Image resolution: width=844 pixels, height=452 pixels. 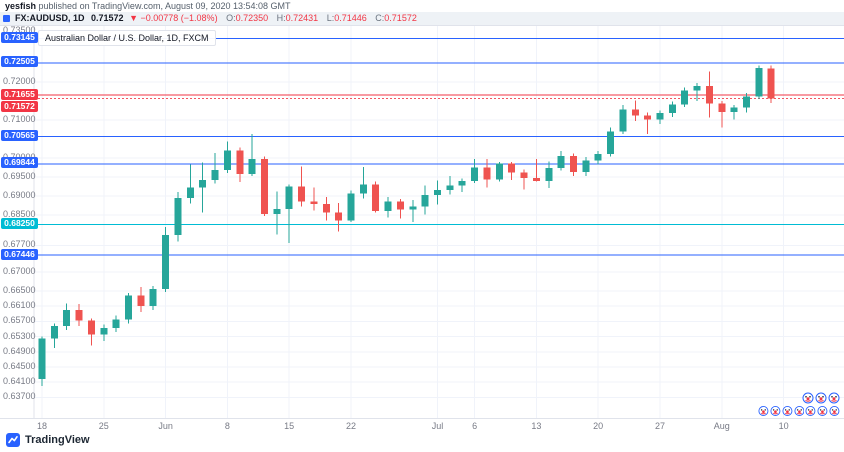 I want to click on price-tick-label: 0.63700, so click(x=19, y=396).